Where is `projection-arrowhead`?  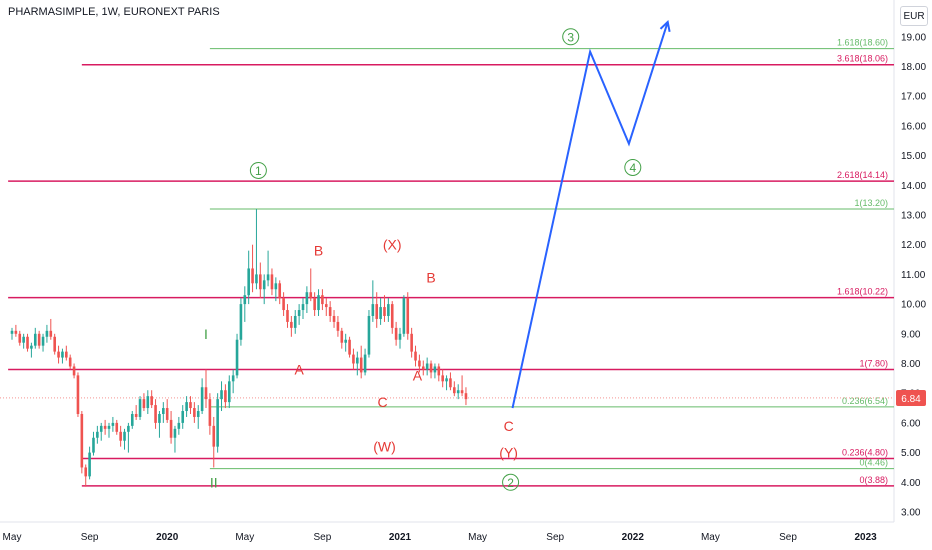
projection-arrowhead is located at coordinates (665, 25).